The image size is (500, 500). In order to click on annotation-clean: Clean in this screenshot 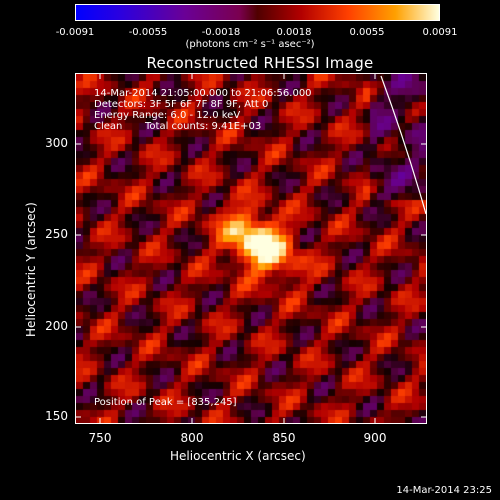, I will do `click(108, 126)`.